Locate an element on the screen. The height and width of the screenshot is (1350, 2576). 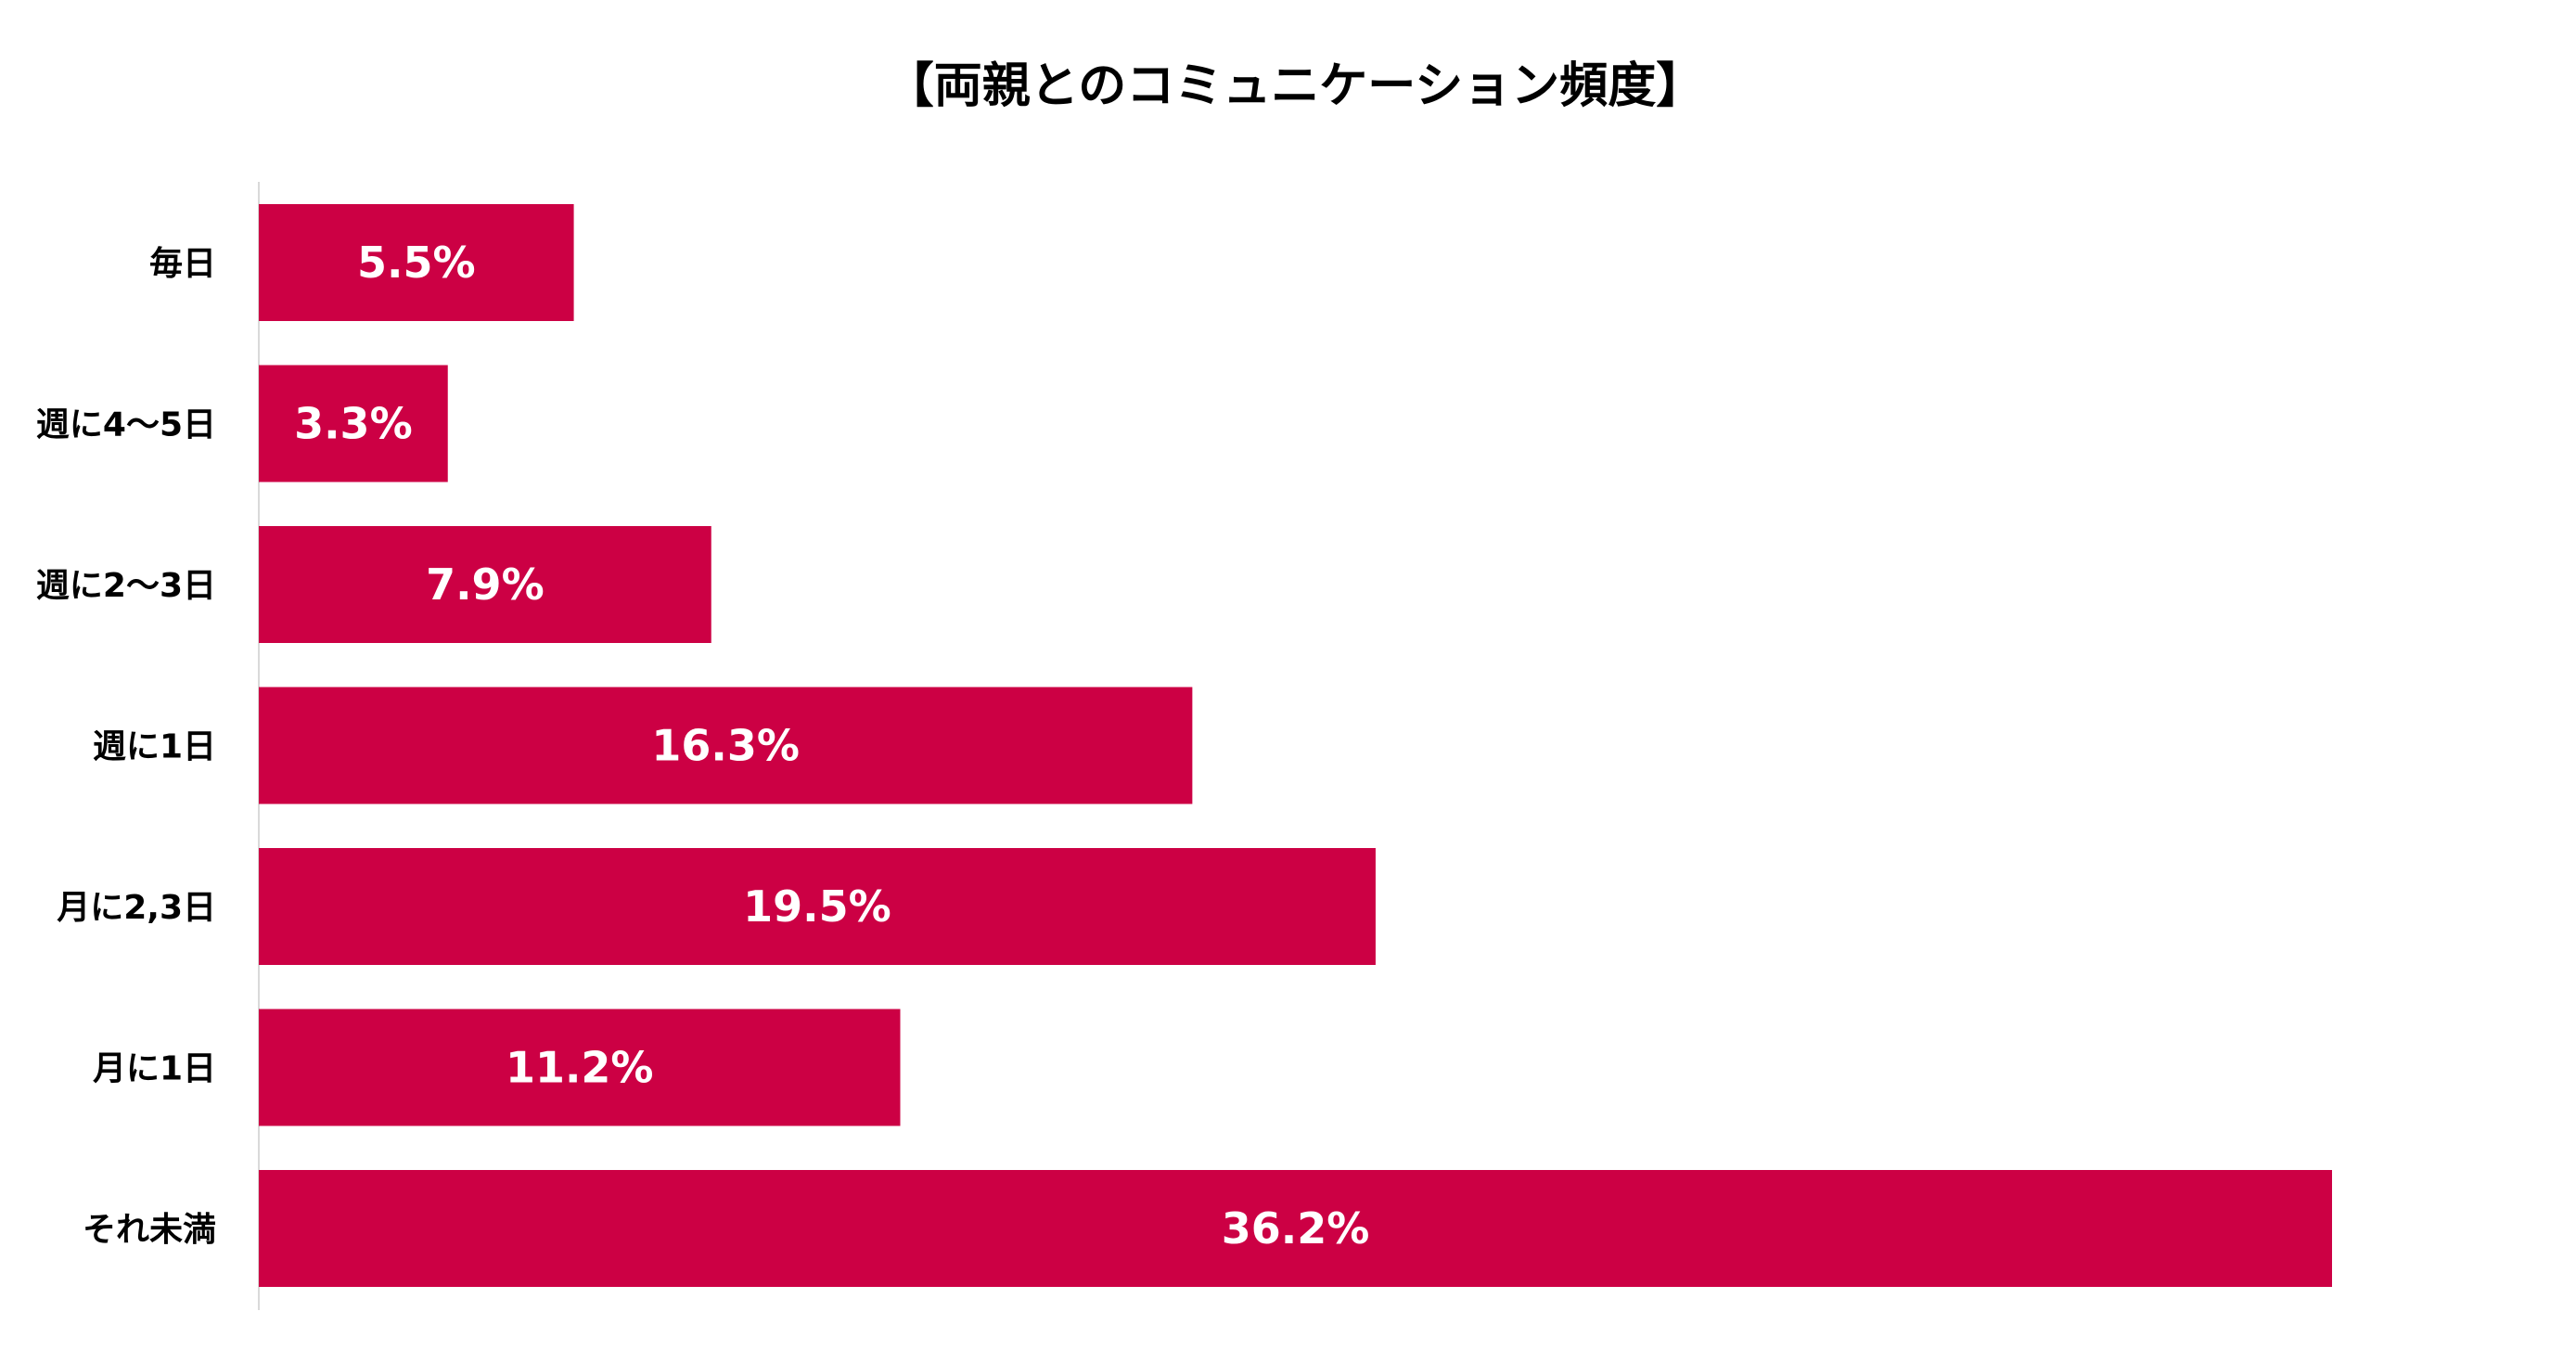
data-label: 36.2% is located at coordinates (1296, 1228).